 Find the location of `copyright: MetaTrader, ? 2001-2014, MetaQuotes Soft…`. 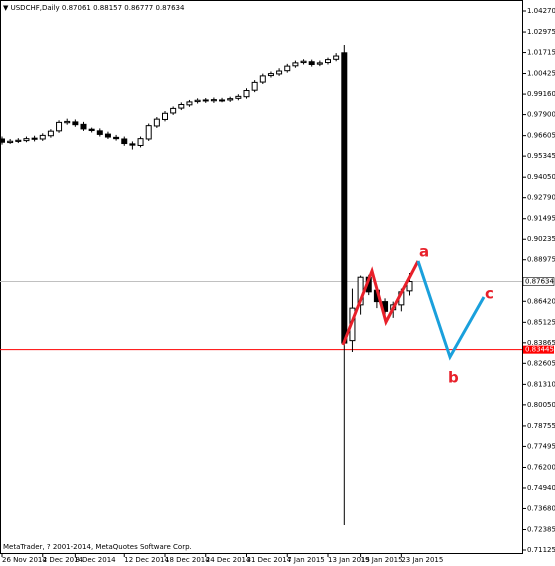

copyright: MetaTrader, ? 2001-2014, MetaQuotes Soft… is located at coordinates (97, 547).